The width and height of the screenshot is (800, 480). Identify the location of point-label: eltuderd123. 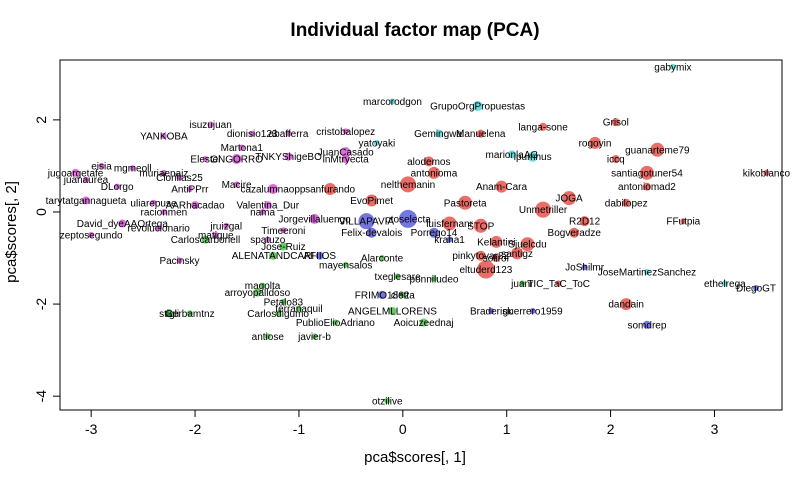
(486, 270).